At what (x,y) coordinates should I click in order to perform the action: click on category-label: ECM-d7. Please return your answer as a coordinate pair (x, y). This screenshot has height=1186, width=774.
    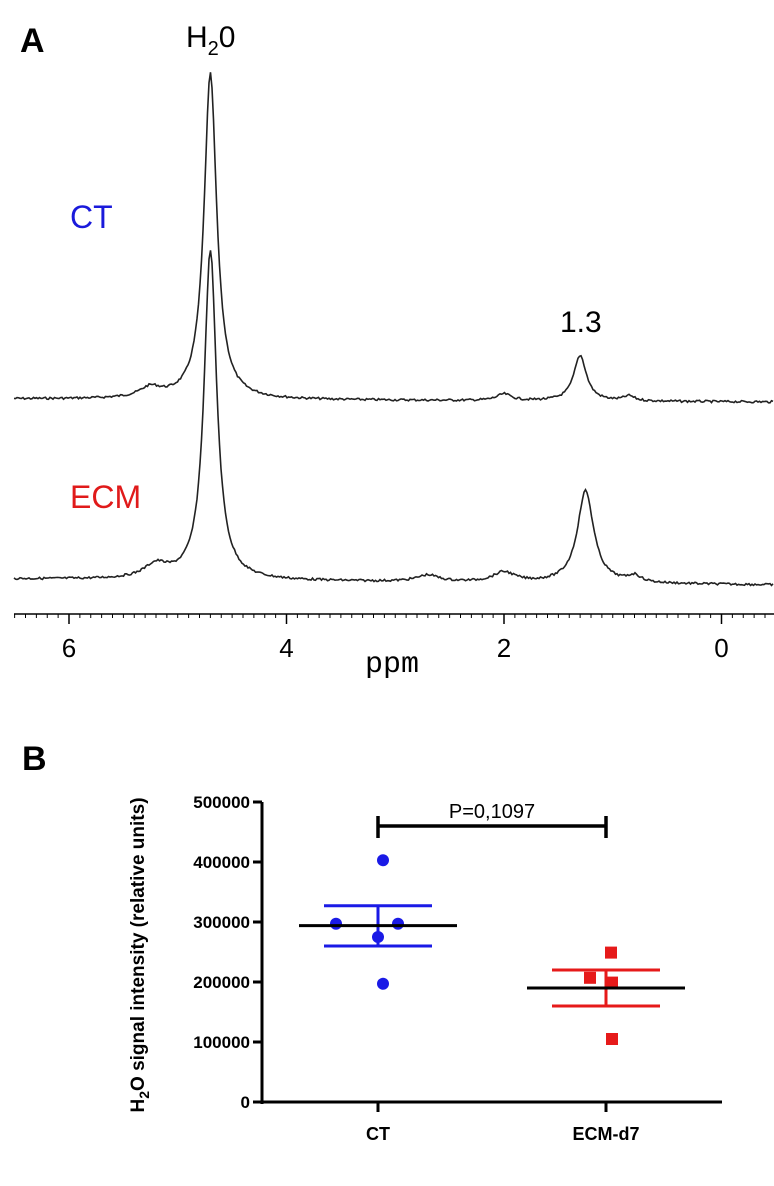
    Looking at the image, I should click on (606, 1134).